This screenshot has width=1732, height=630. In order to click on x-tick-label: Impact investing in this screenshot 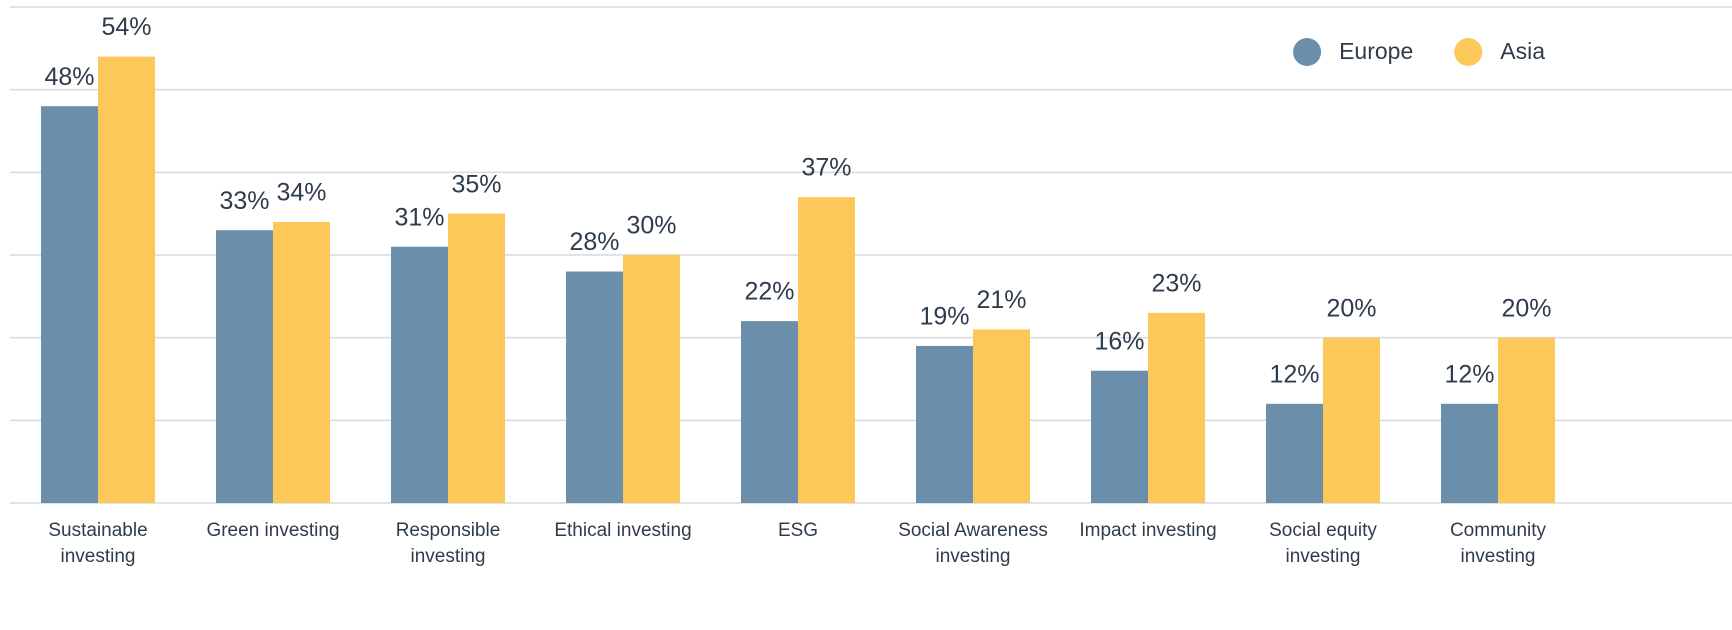, I will do `click(1148, 530)`.